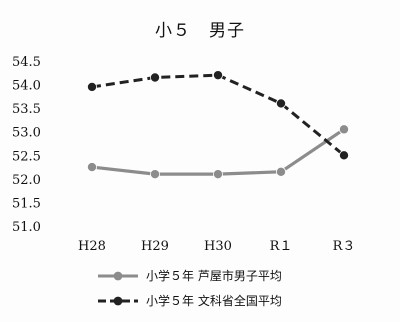 This screenshot has height=322, width=400. I want to click on y-tick-label: 52.0, so click(26, 180).